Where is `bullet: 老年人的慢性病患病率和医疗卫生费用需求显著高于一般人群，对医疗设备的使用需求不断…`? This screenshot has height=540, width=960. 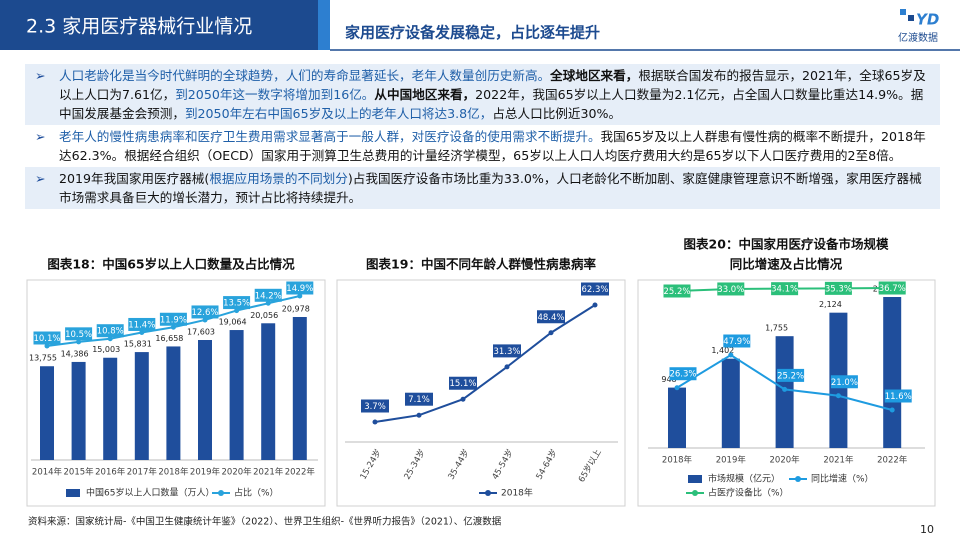 bullet: 老年人的慢性病患病率和医疗卫生费用需求显著高于一般人群，对医疗设备的使用需求不断… is located at coordinates (482, 146).